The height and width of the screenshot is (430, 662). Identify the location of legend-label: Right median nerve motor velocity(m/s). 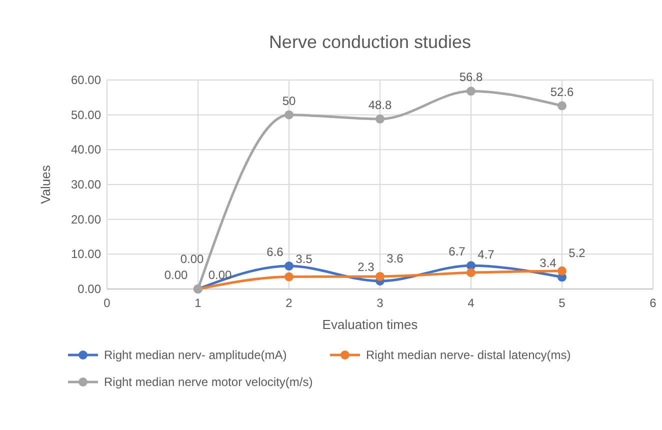
(208, 382).